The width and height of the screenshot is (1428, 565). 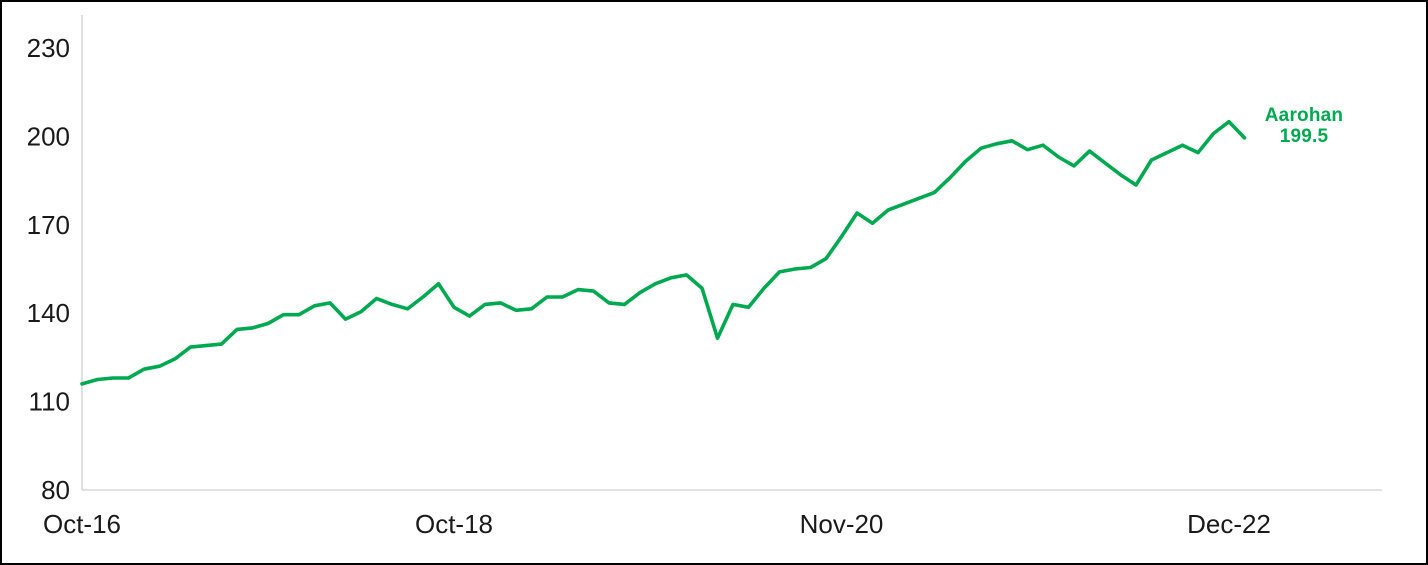 What do you see at coordinates (55, 490) in the screenshot?
I see `y-axis-tick-label: 80` at bounding box center [55, 490].